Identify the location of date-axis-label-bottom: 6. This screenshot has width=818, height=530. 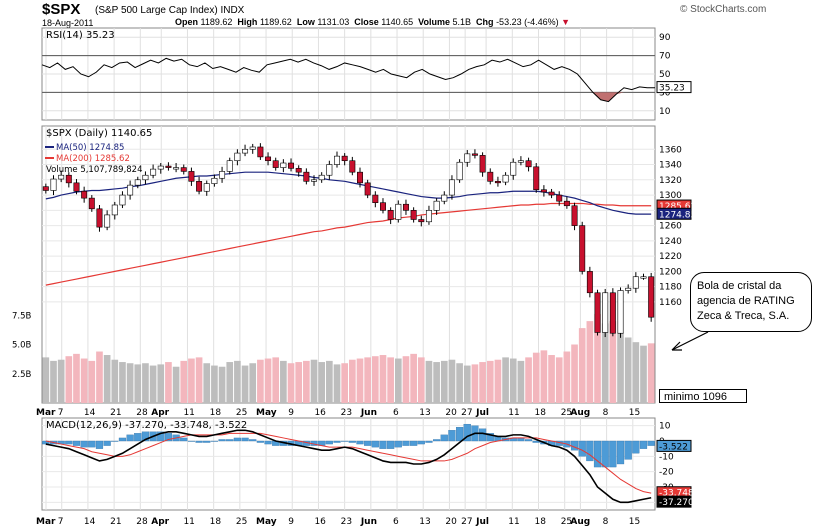
(396, 522).